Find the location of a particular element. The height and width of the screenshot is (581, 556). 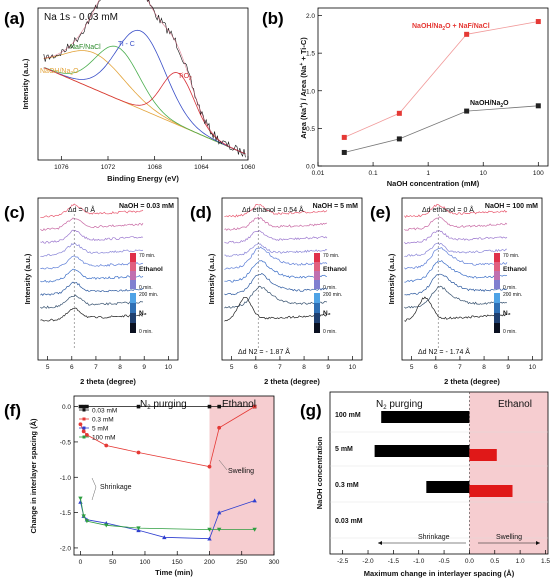

xrd-annotation-bottom: Δd N2 = - 1.74 Å is located at coordinates (444, 351).